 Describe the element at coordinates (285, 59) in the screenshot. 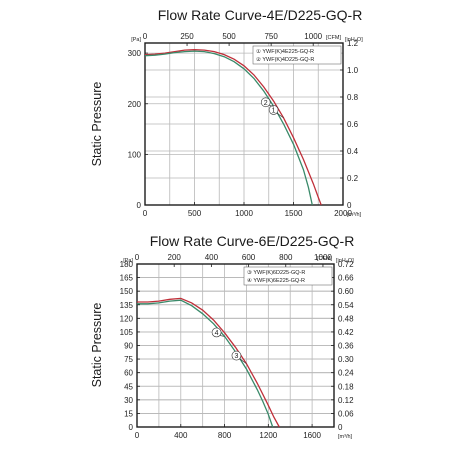

I see `legend-entry: ② YWF(K)4D225-GQ-R` at that location.